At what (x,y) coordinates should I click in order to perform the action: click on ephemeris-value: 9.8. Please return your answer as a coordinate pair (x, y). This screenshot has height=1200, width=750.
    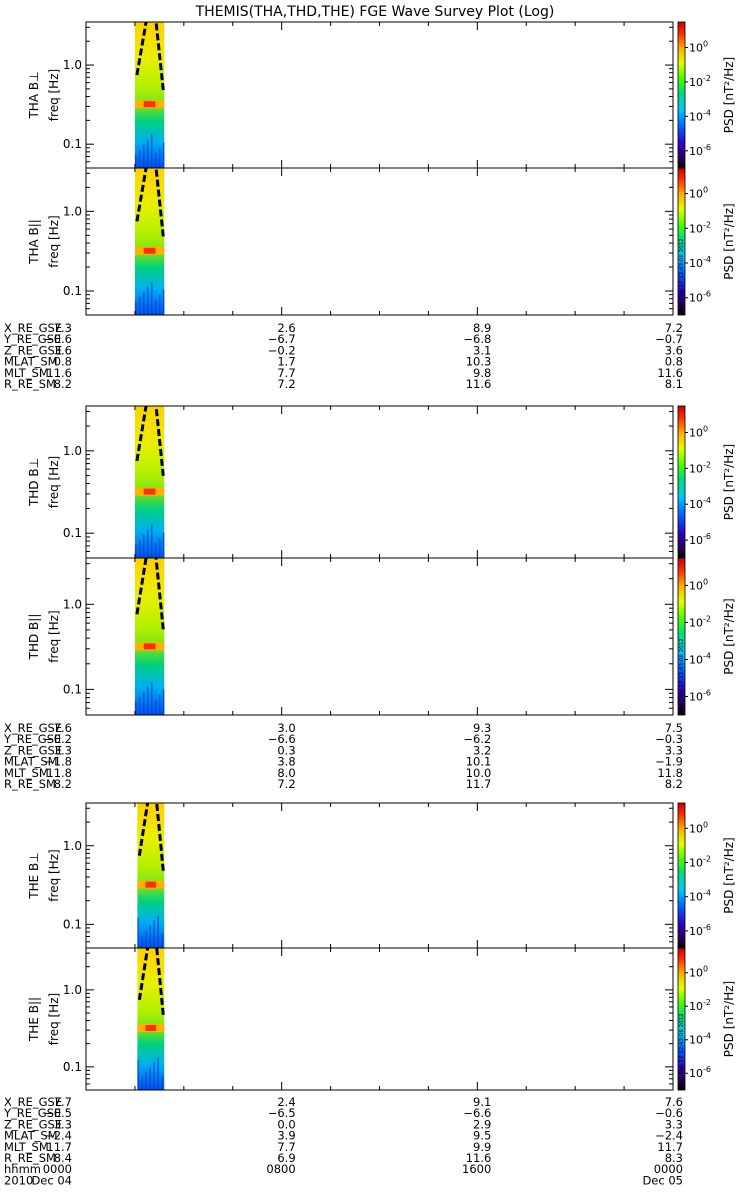
    Looking at the image, I should click on (482, 373).